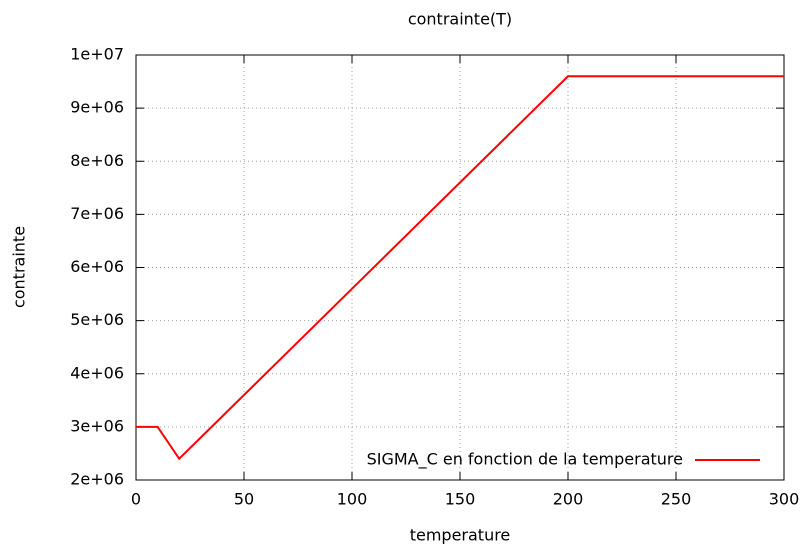 This screenshot has height=546, width=808. Describe the element at coordinates (97, 107) in the screenshot. I see `y-tick-label: 9e+06` at that location.